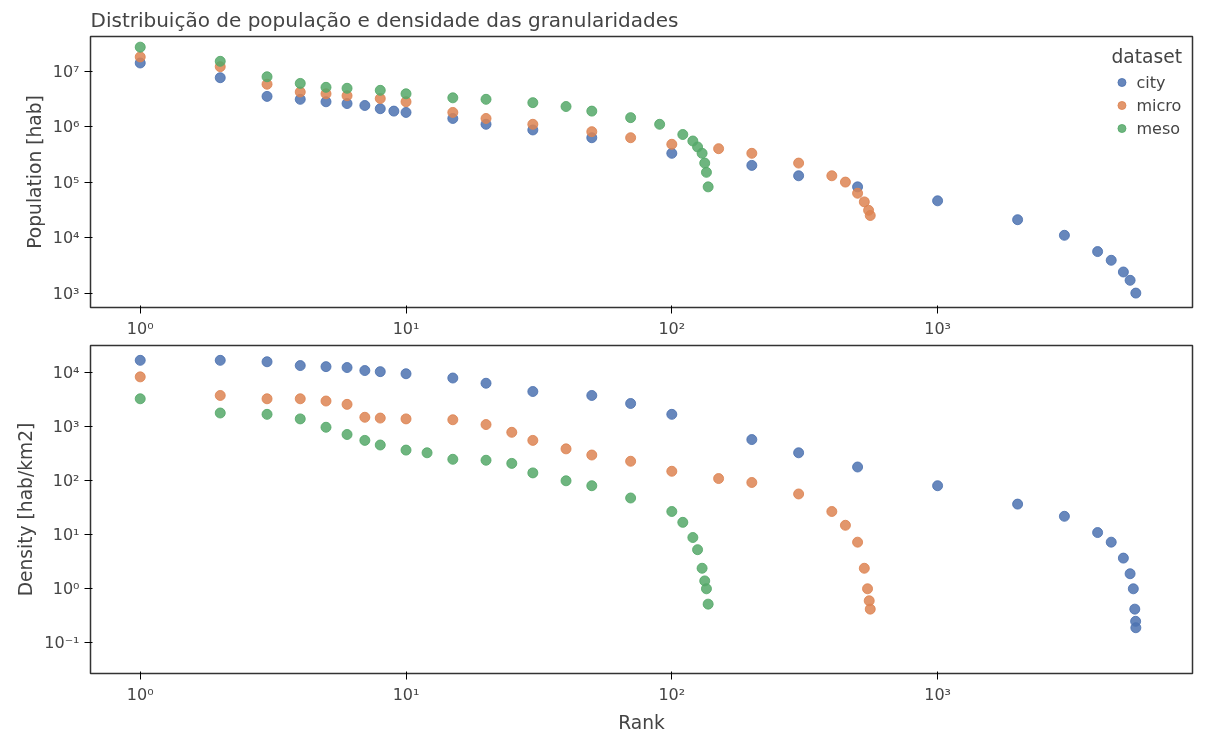  I want to click on legend-title: dataset, so click(1146, 56).